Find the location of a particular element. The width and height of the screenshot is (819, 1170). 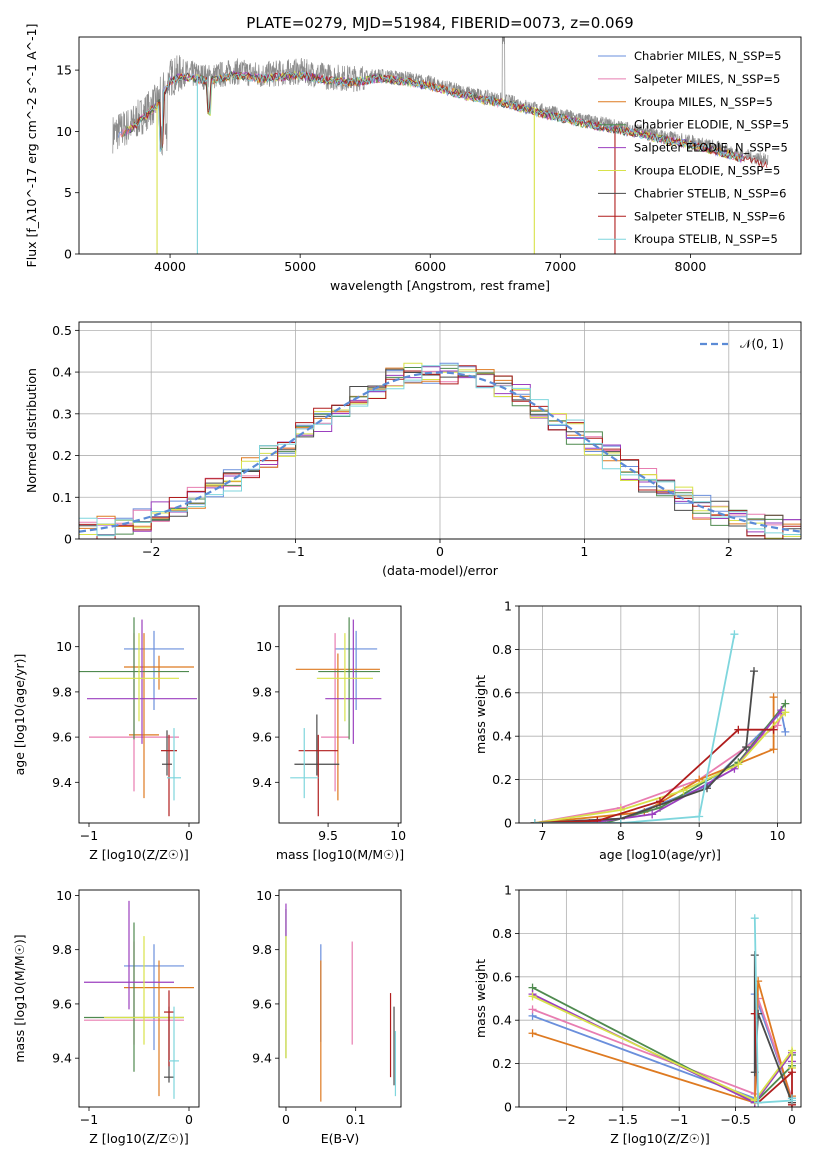

y-axis-label: age [log10(age/yr)] is located at coordinates (19, 715).